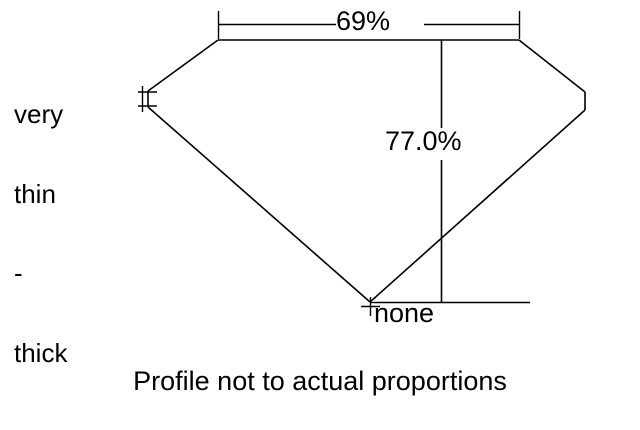 This screenshot has width=640, height=430. I want to click on gem-crown-left-slope, so click(183, 65).